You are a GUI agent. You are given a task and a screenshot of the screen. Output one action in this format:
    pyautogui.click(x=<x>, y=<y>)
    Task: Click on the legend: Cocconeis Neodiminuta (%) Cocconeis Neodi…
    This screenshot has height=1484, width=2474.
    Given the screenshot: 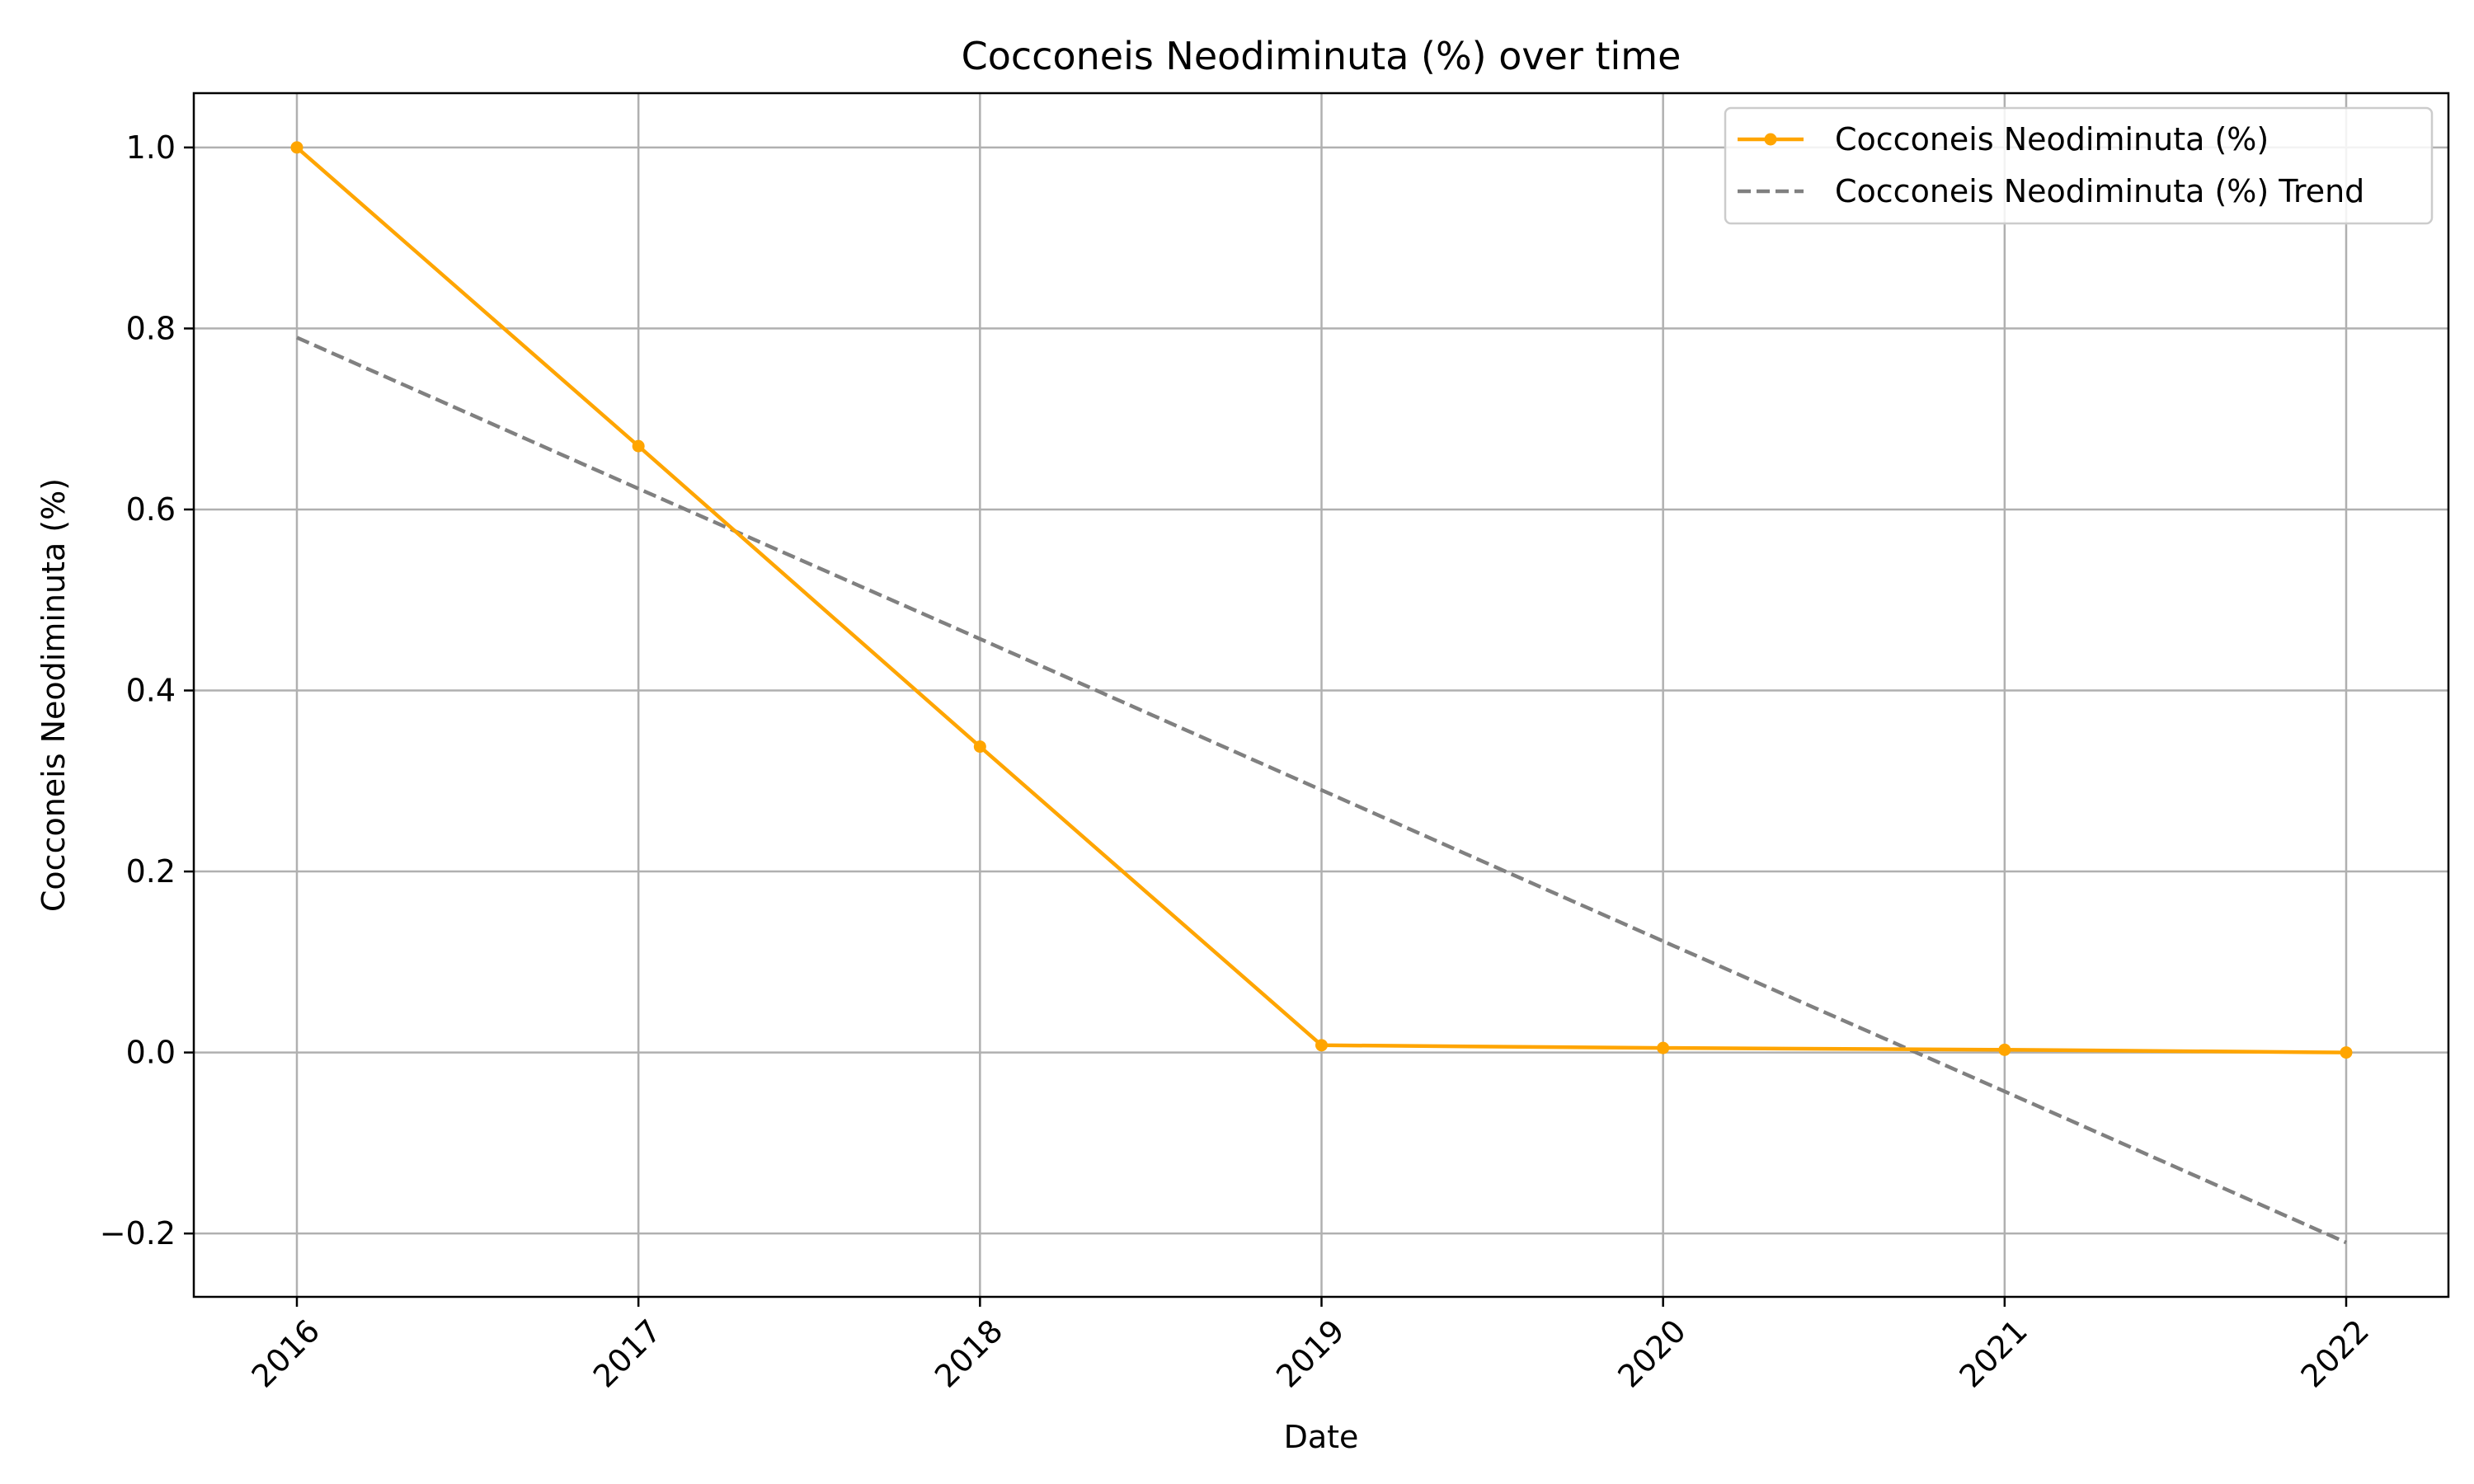 What is the action you would take?
    pyautogui.click(x=2079, y=165)
    